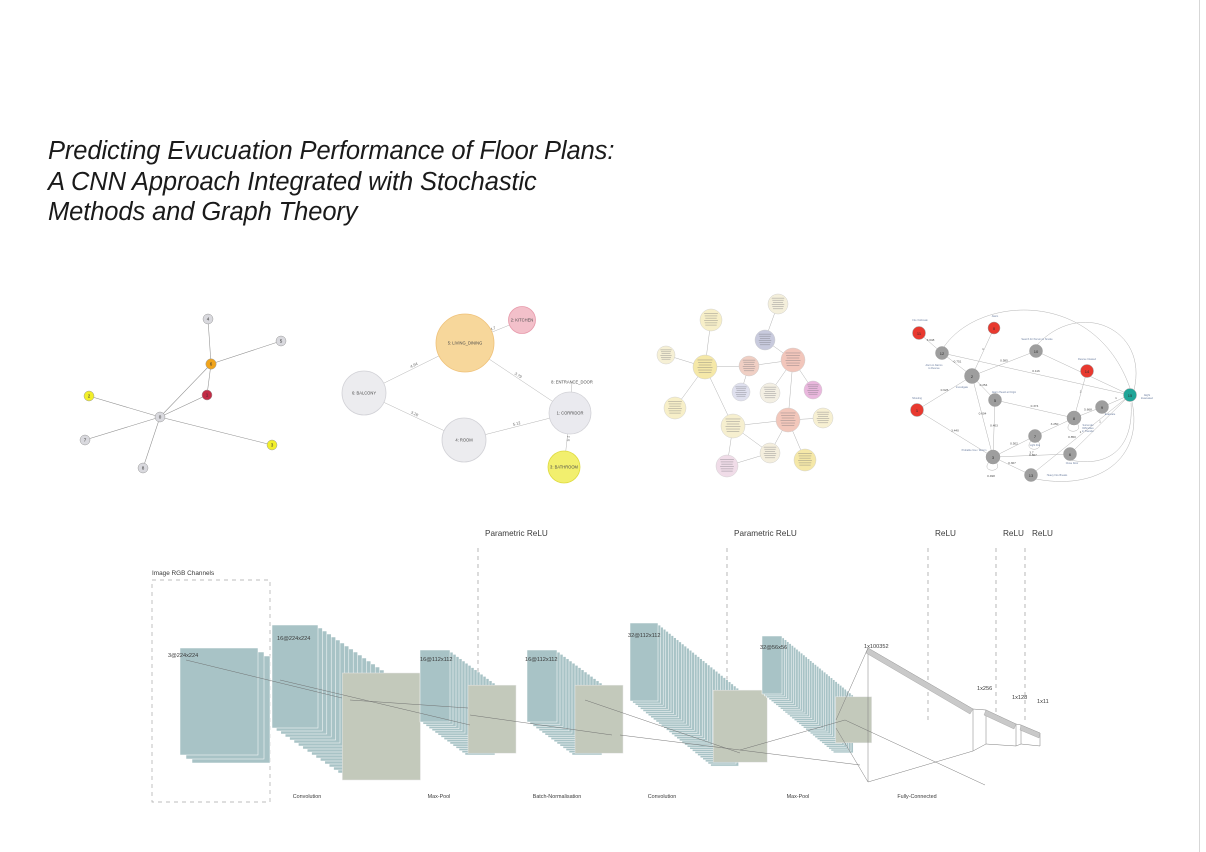 This screenshot has width=1206, height=852. What do you see at coordinates (798, 797) in the screenshot?
I see `block-layer-label: Max-Pool` at bounding box center [798, 797].